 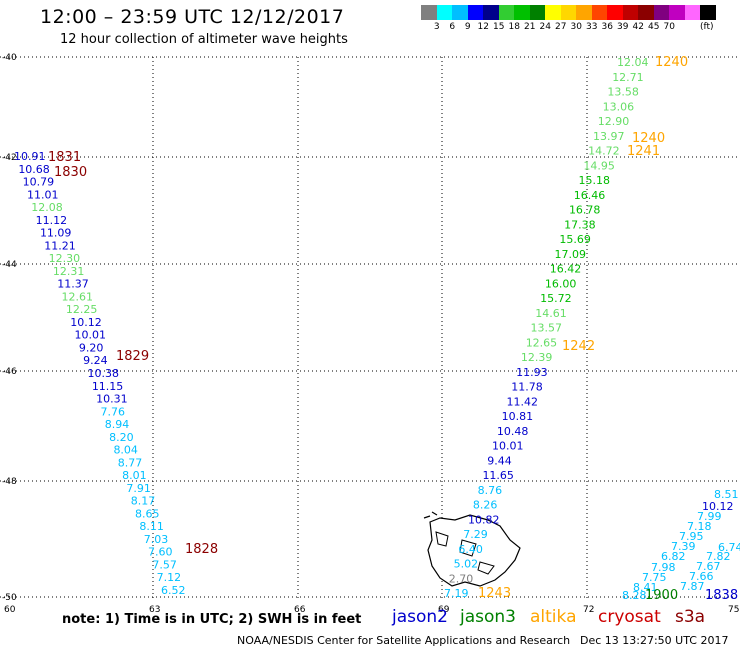 What do you see at coordinates (91, 347) in the screenshot?
I see `wave-height-value: 9.20` at bounding box center [91, 347].